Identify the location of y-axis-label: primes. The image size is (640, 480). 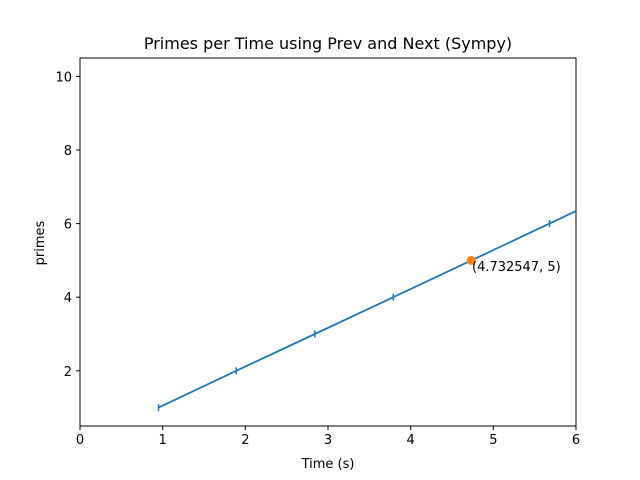
(40, 242).